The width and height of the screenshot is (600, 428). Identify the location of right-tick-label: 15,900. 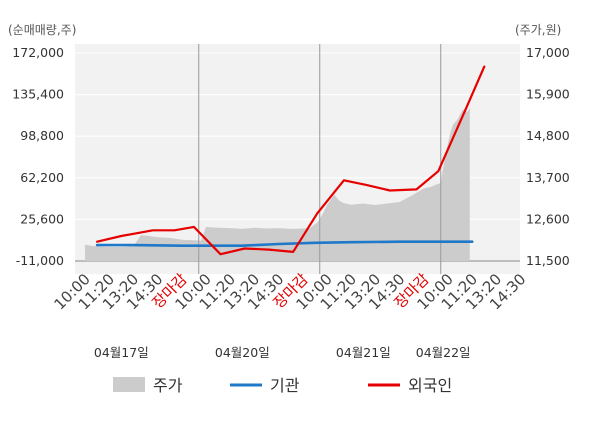
(548, 94).